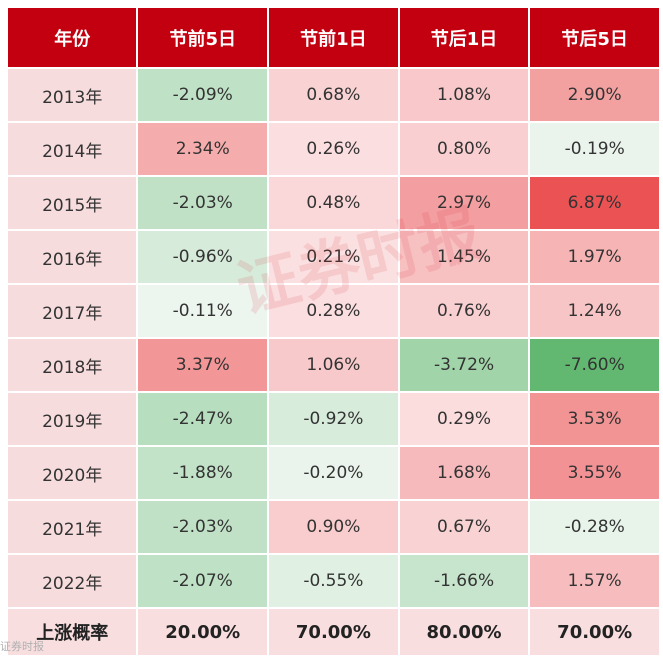  I want to click on return-cell: -0.92%, so click(333, 419).